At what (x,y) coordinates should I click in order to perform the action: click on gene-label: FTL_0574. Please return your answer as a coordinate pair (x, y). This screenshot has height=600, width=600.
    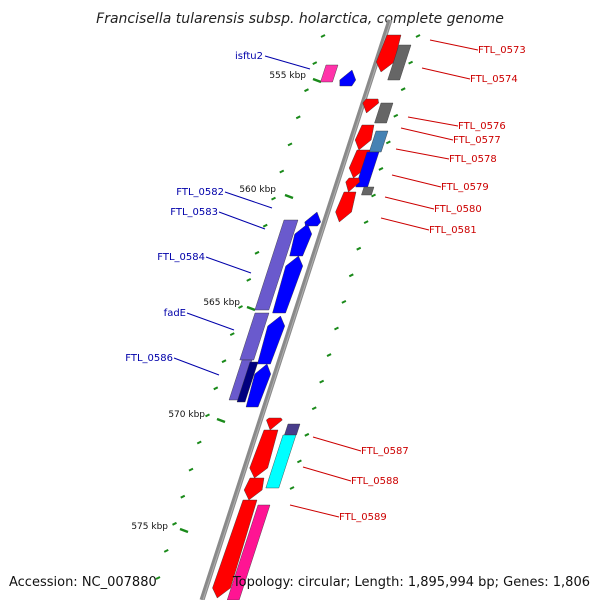
    Looking at the image, I should click on (494, 79).